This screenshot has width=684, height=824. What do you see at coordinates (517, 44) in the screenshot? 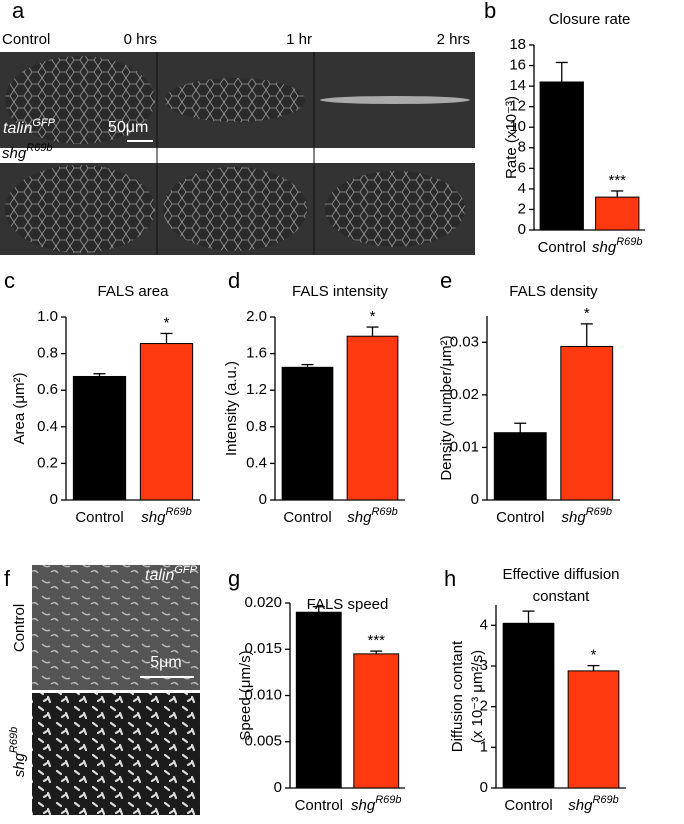
I see `y-tick-label: 18` at bounding box center [517, 44].